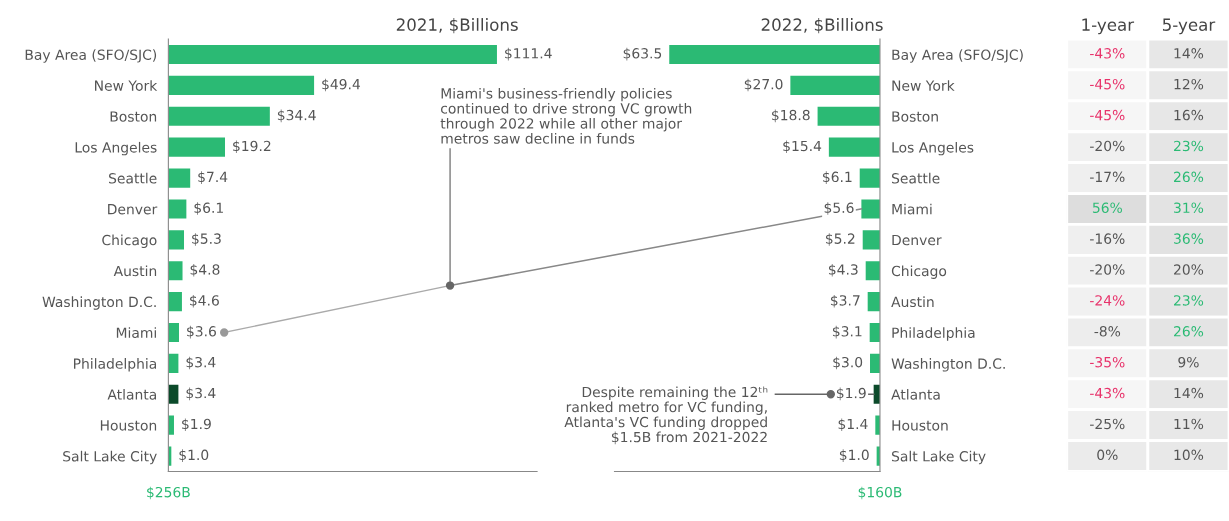  I want to click on chart-title: 2022, $Billions, so click(822, 26).